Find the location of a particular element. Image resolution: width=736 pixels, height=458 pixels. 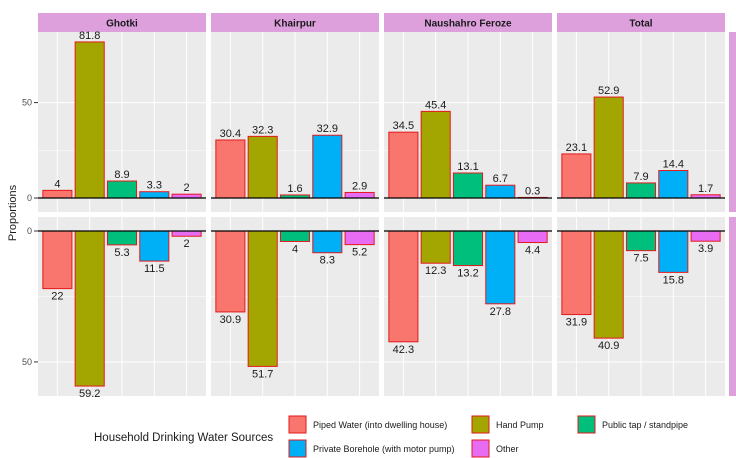

bar-khairpur-post-piped-water-into-dwelling-house is located at coordinates (230, 271).